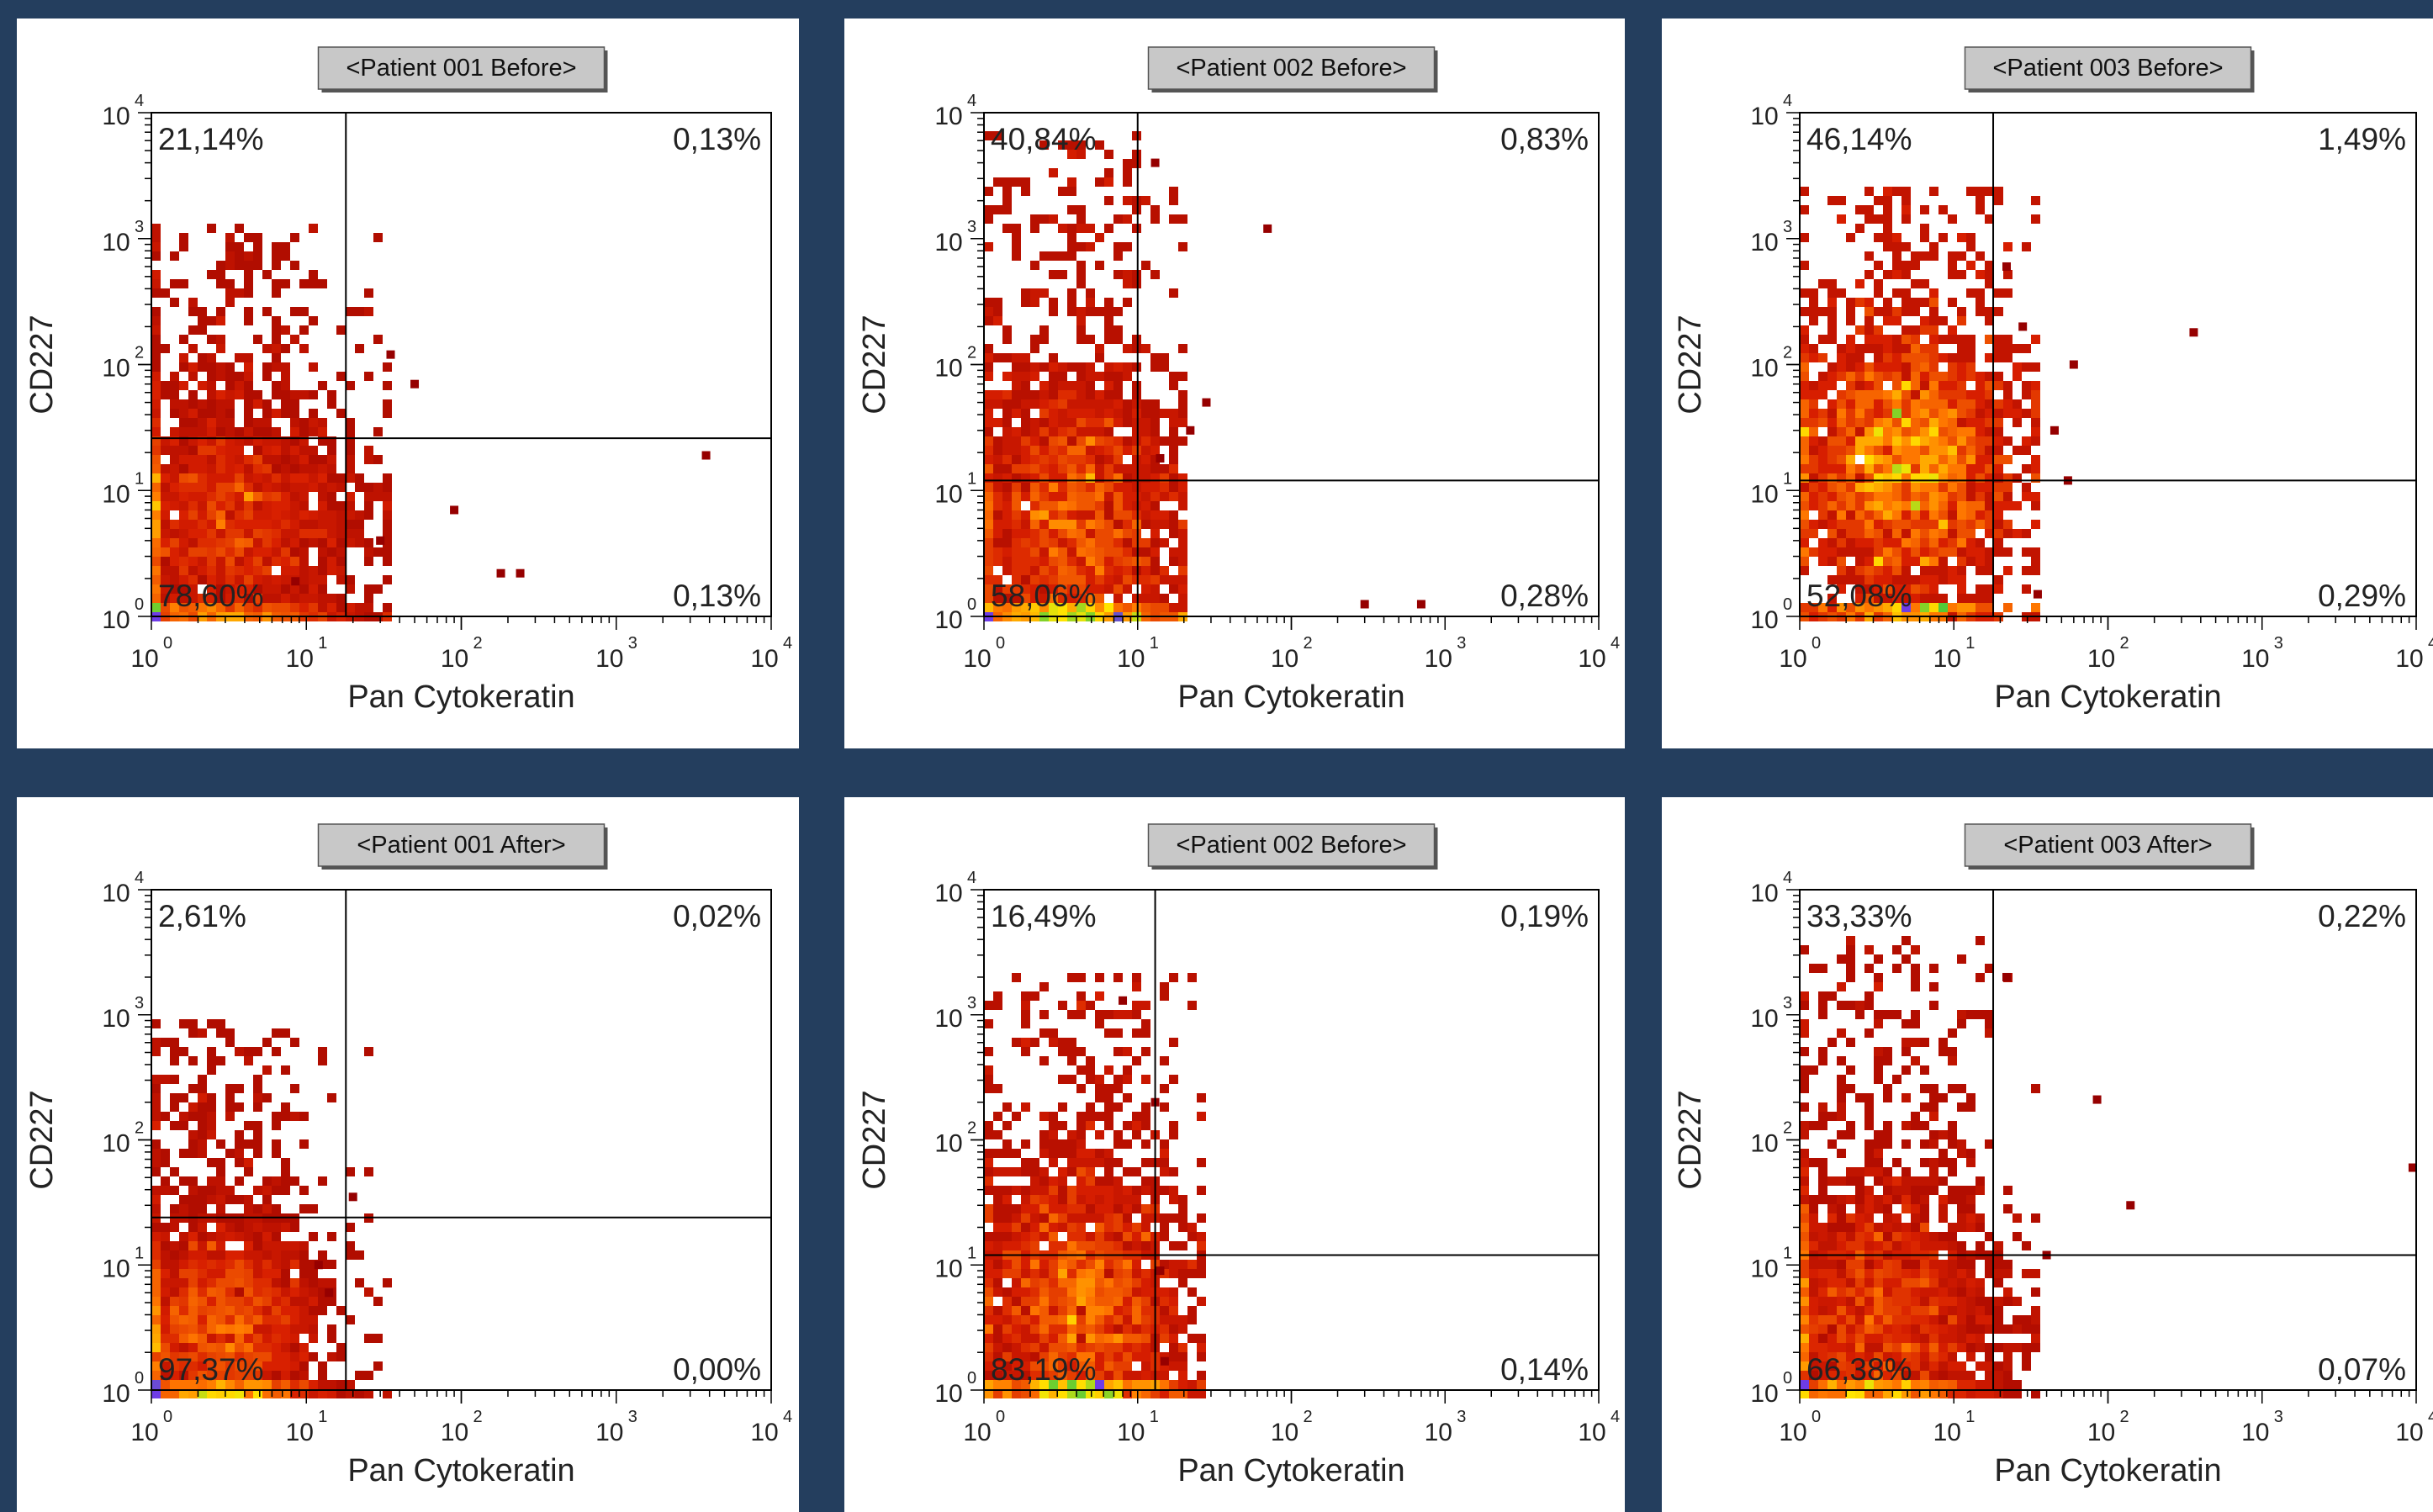  Describe the element at coordinates (764, 1432) in the screenshot. I see `x-tick-label-base: 10` at that location.